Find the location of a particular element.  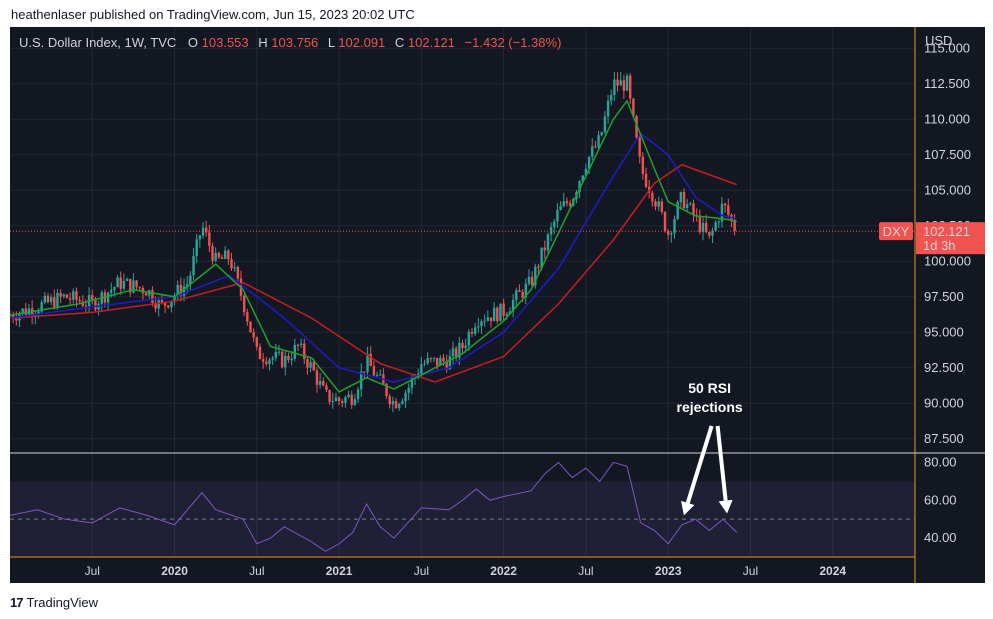

price-tag-symbol: DXY is located at coordinates (896, 231).